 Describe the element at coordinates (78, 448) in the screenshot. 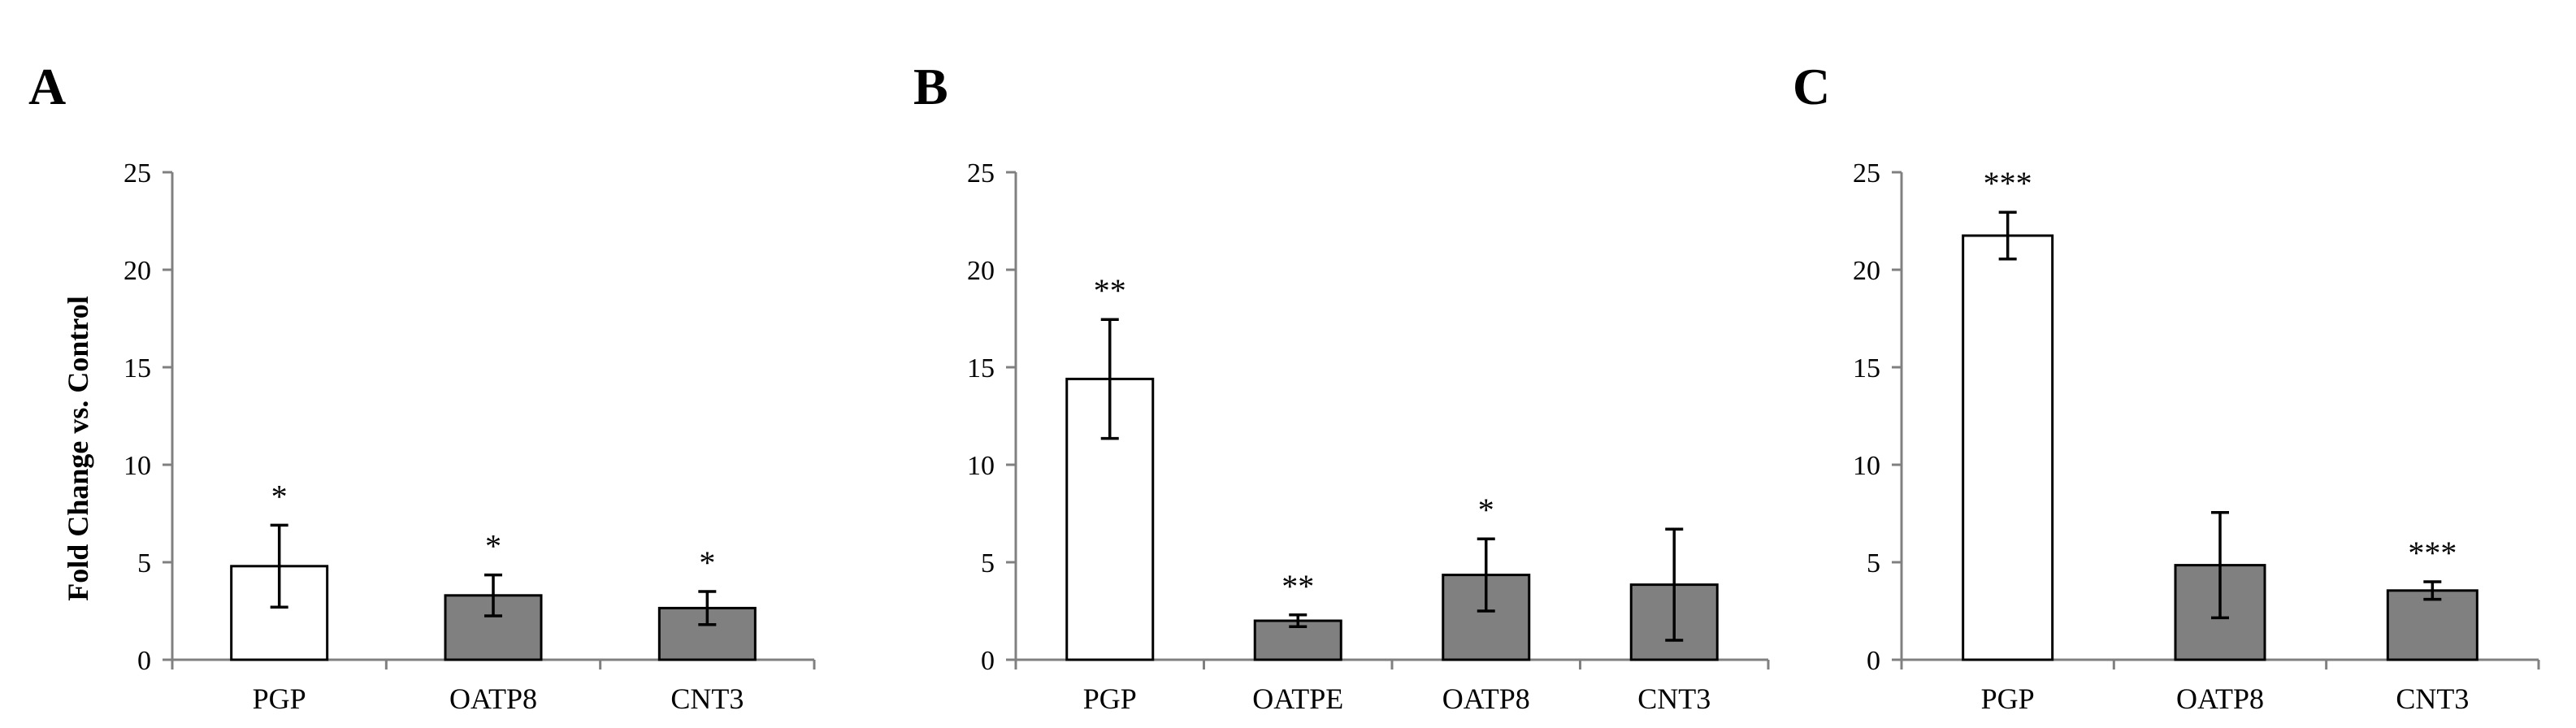

I see `y-axis-title: Fold Change vs. Control` at that location.